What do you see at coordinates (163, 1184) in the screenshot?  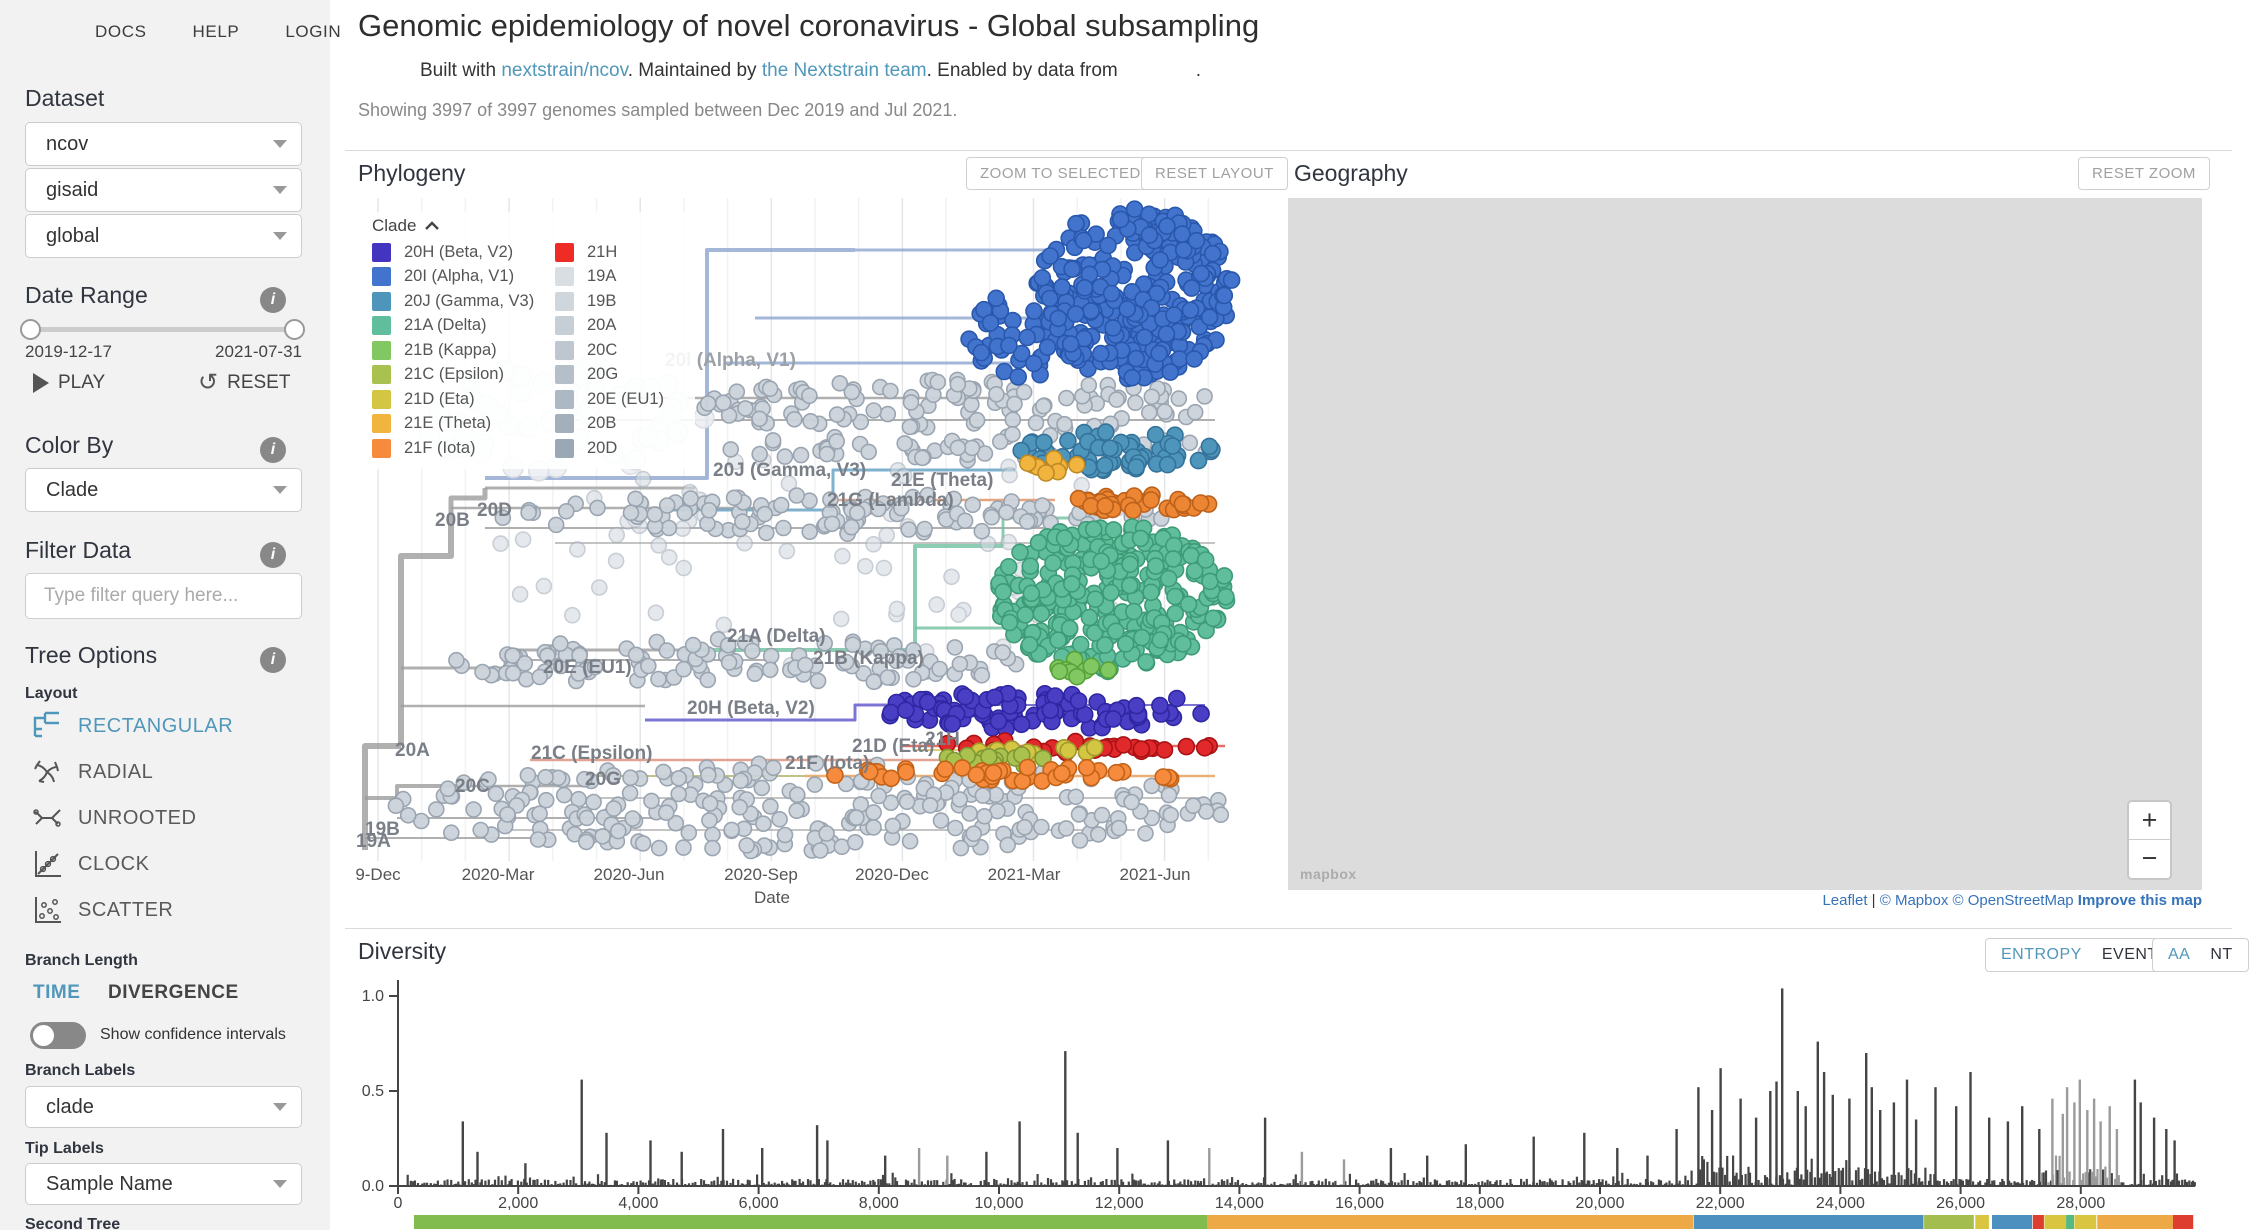 I see `tip-labels-select: Sample Name` at bounding box center [163, 1184].